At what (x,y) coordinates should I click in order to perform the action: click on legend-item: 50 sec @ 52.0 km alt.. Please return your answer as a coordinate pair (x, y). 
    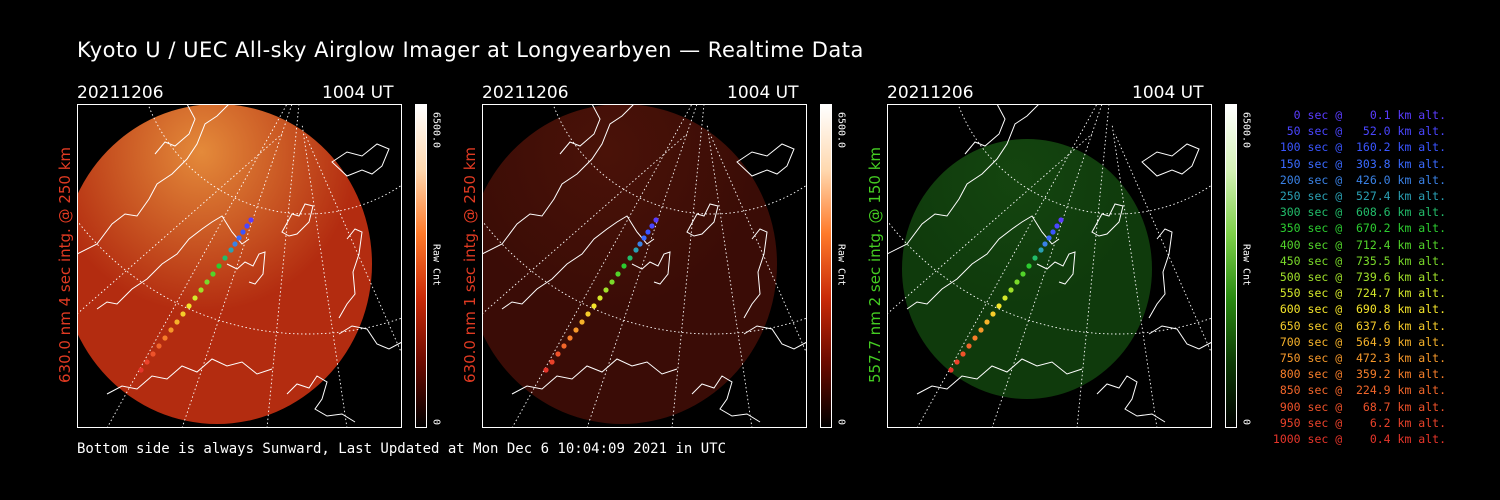
    Looking at the image, I should click on (1359, 131).